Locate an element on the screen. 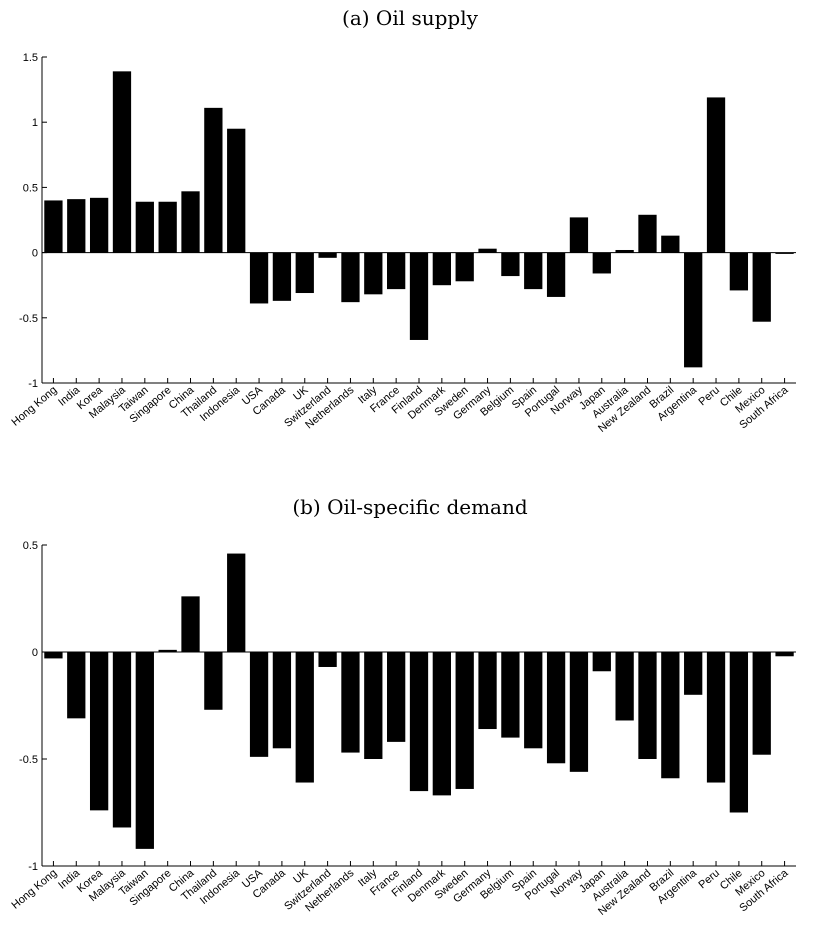  y-tick-label: 1.5 is located at coordinates (30, 58).